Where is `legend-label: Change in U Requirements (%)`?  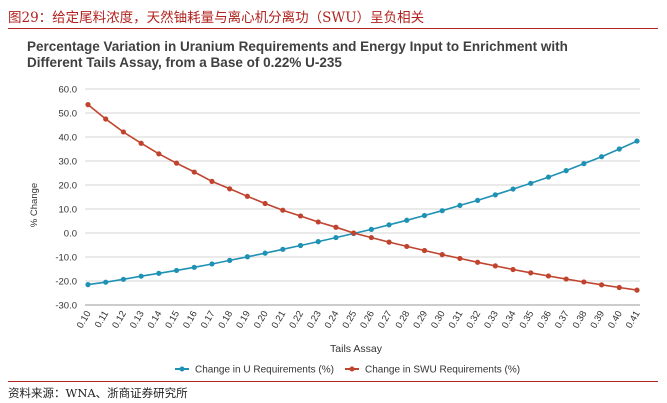 legend-label: Change in U Requirements (%) is located at coordinates (264, 370).